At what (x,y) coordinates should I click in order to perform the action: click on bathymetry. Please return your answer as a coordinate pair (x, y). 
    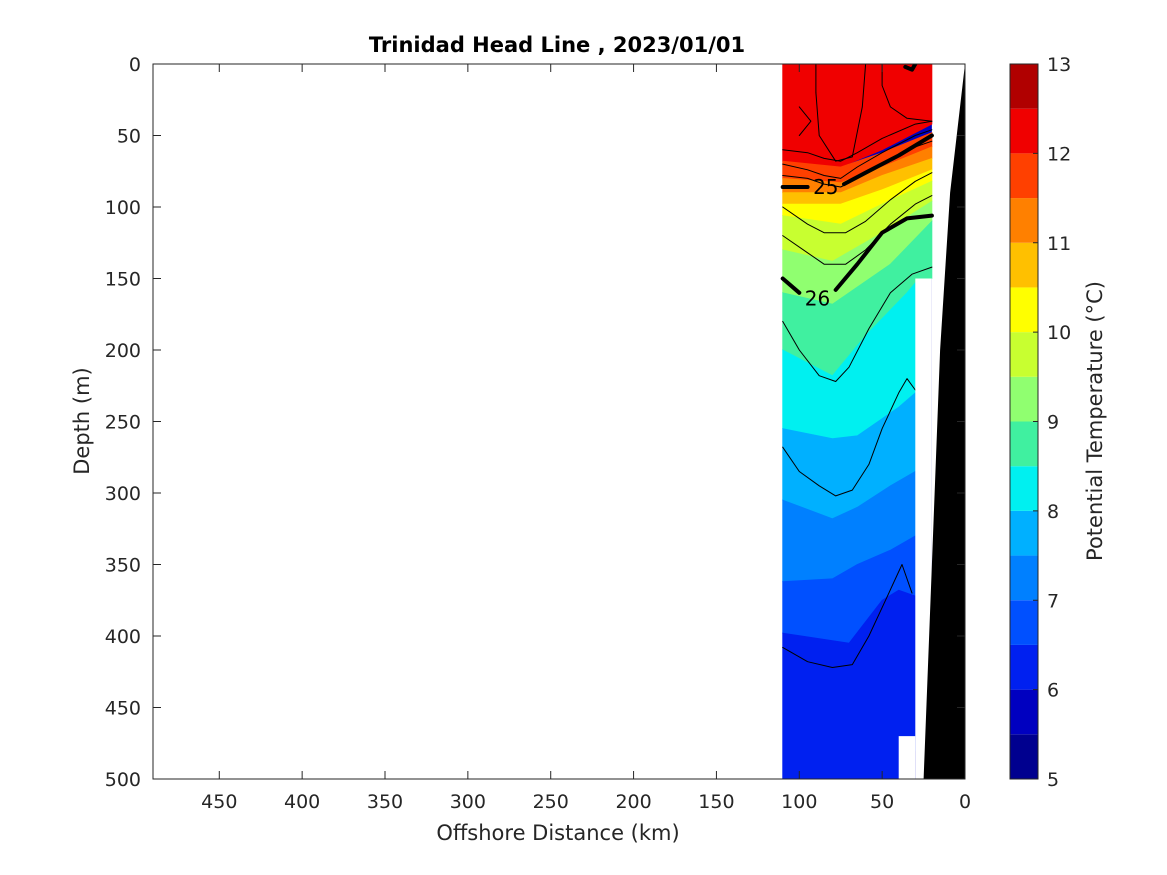
    Looking at the image, I should click on (931, 421).